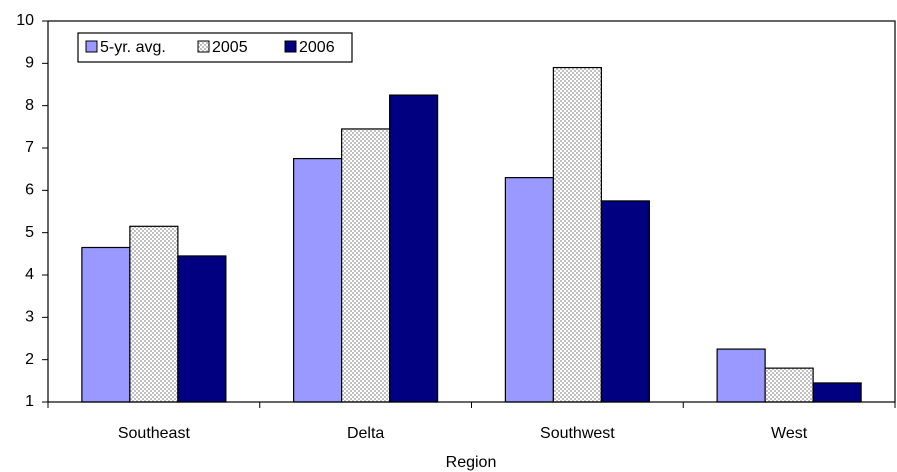 The image size is (897, 472). What do you see at coordinates (29, 105) in the screenshot?
I see `y-tick-label: 8` at bounding box center [29, 105].